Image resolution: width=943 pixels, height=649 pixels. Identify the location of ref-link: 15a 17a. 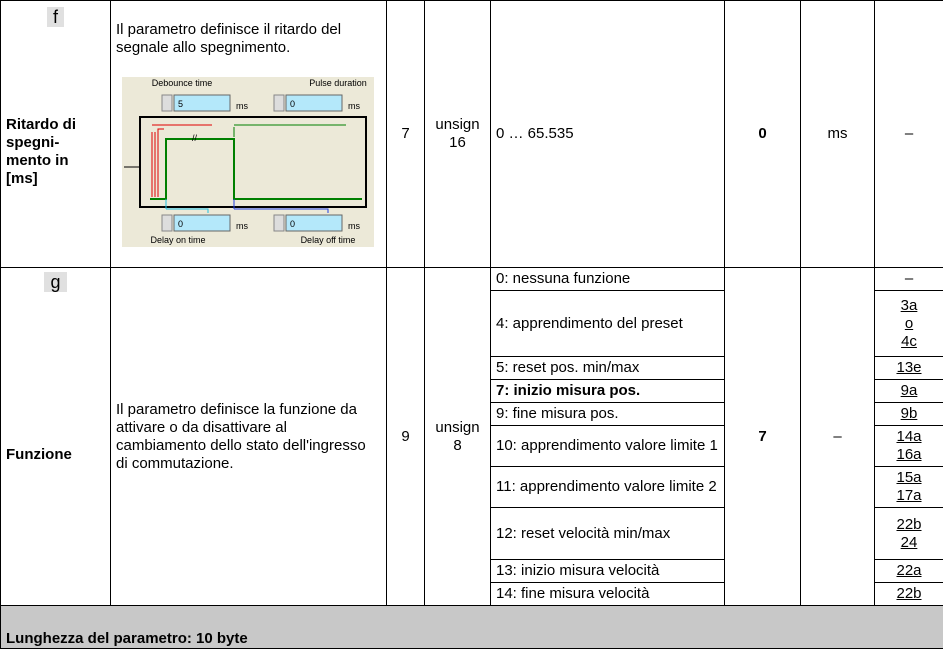
(908, 486).